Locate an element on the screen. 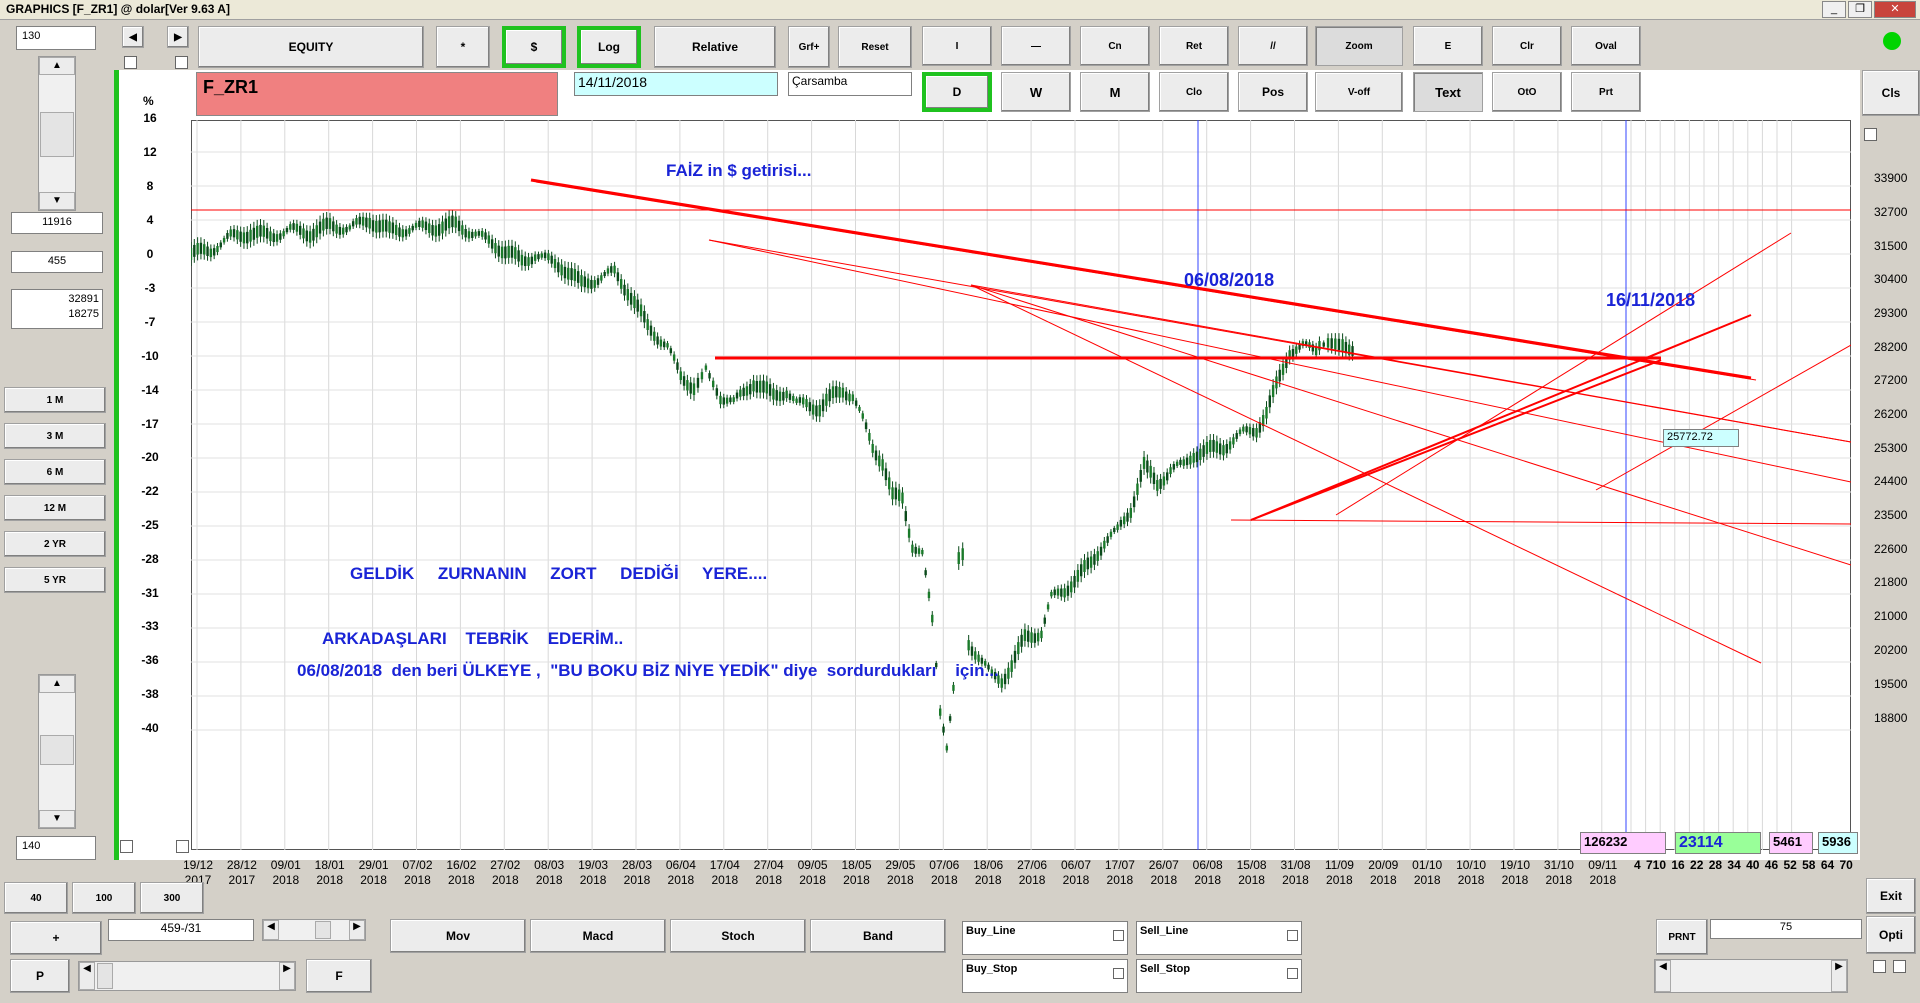 The height and width of the screenshot is (1003, 1920). period-12m-button: 12 M is located at coordinates (55, 508).